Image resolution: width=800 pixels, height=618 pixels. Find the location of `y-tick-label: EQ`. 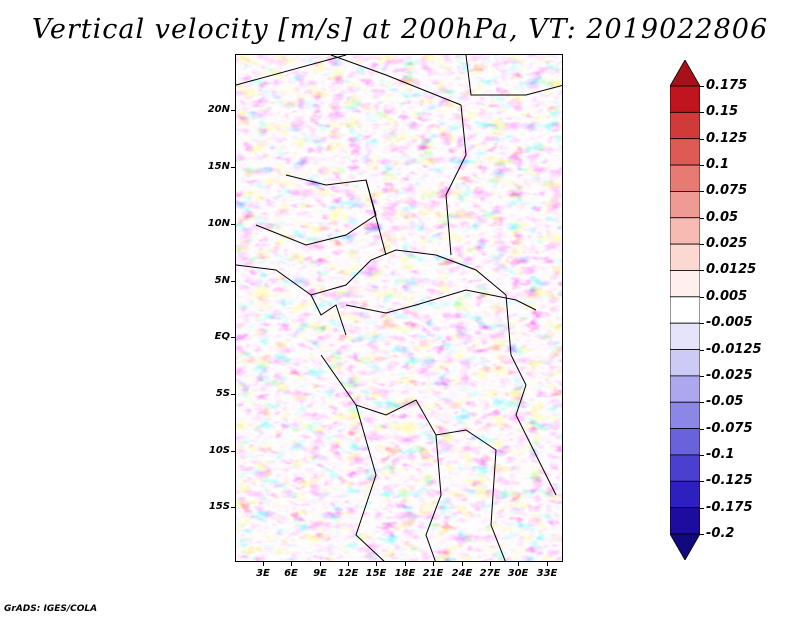

y-tick-label: EQ is located at coordinates (222, 336).